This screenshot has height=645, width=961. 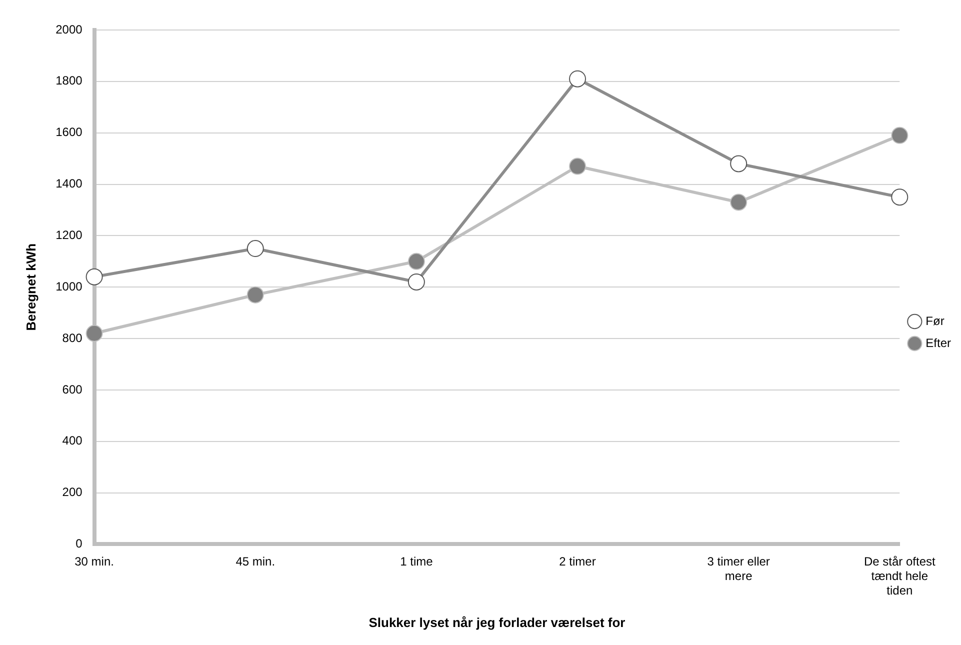 What do you see at coordinates (939, 343) in the screenshot?
I see `legend-label: Efter` at bounding box center [939, 343].